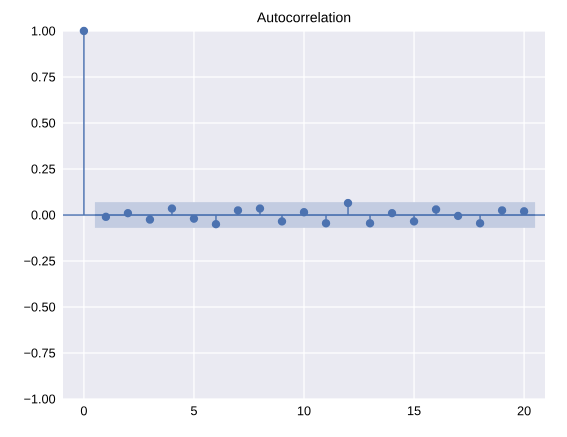  I want to click on x-tick-label: 20, so click(524, 411).